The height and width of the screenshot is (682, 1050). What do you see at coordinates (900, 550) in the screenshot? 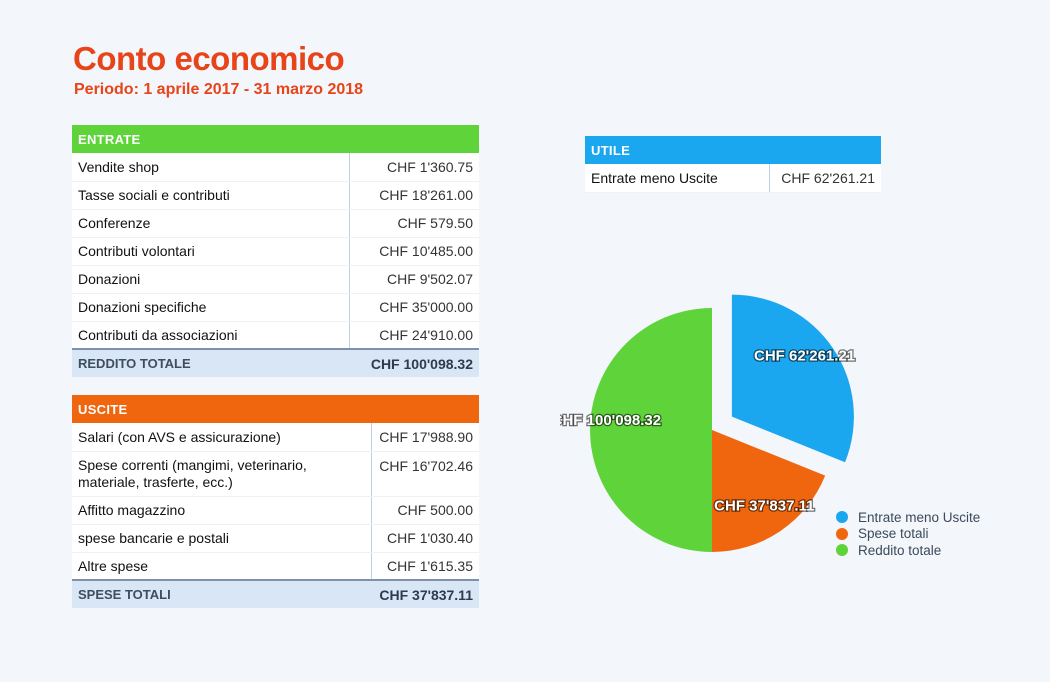
I see `legend-label: Reddito totale` at bounding box center [900, 550].